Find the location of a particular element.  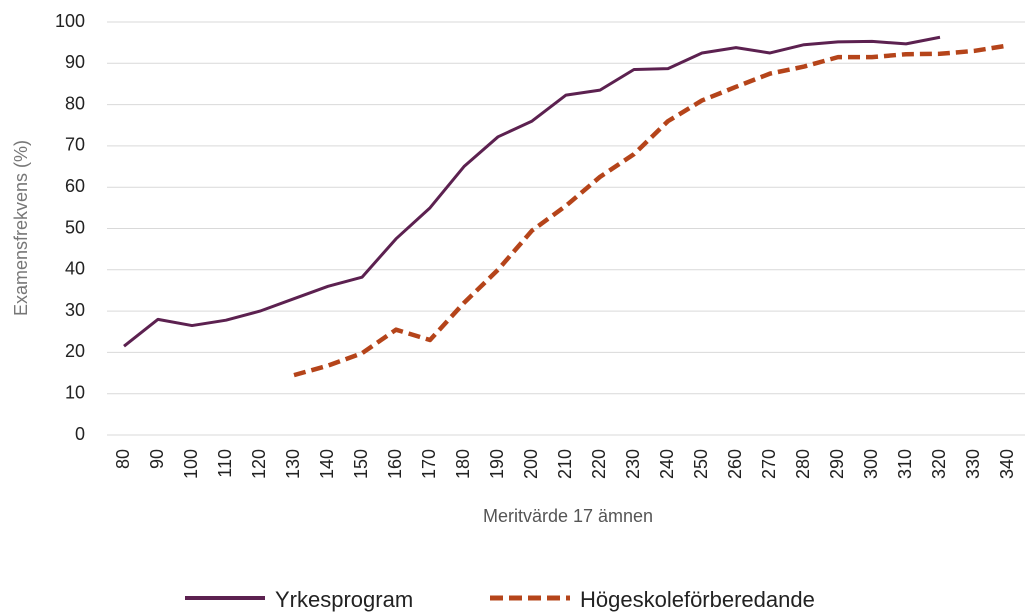

x-tick-label: 290 is located at coordinates (837, 464).